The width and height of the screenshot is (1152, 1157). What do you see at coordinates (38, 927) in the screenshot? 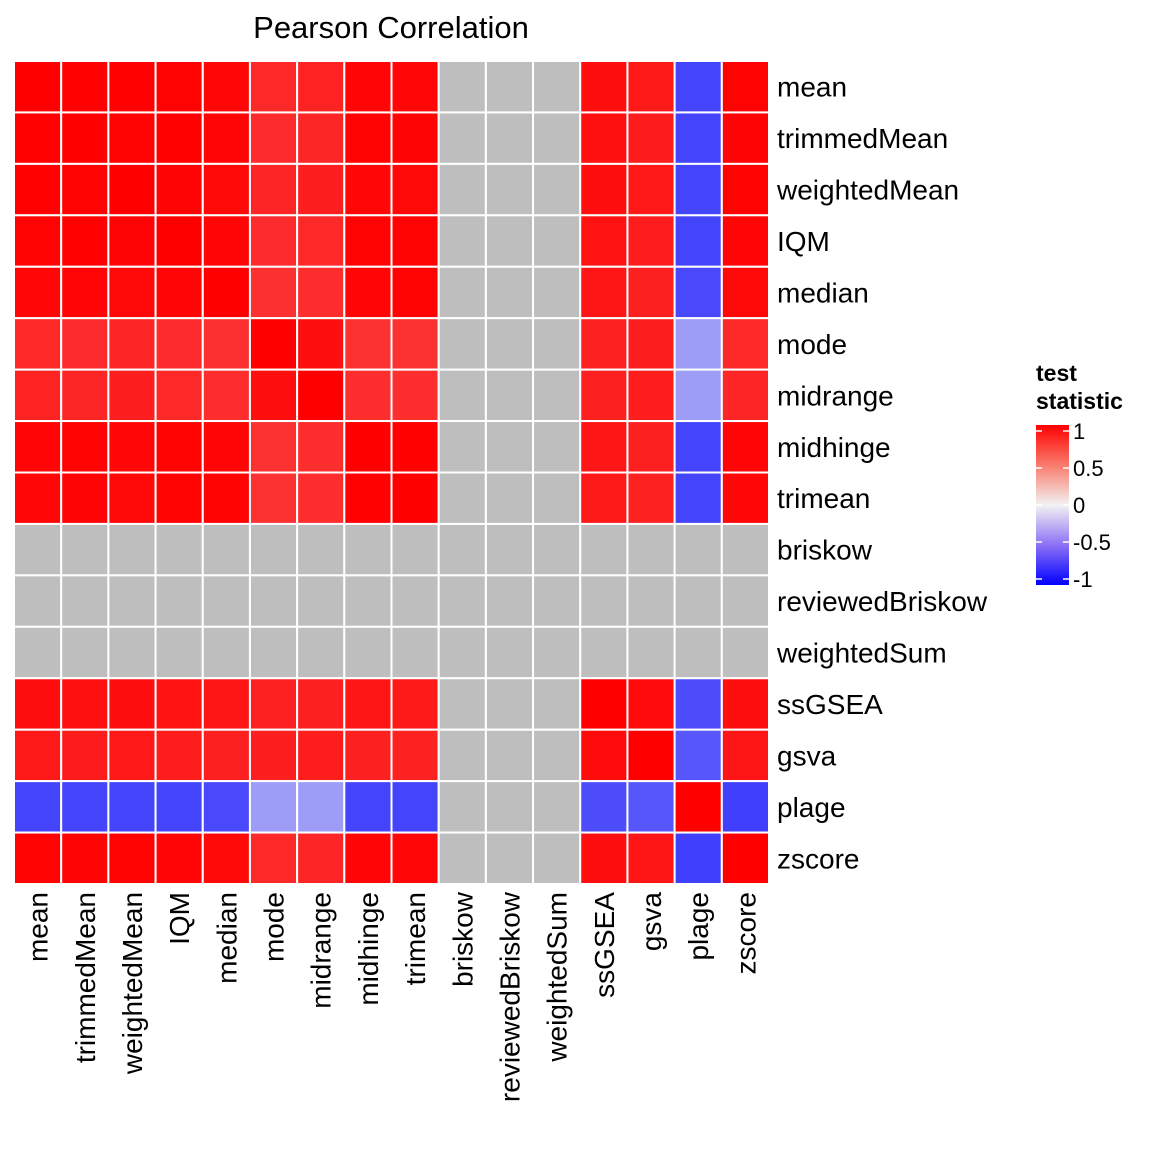
I see `column-label-mean: mean` at bounding box center [38, 927].